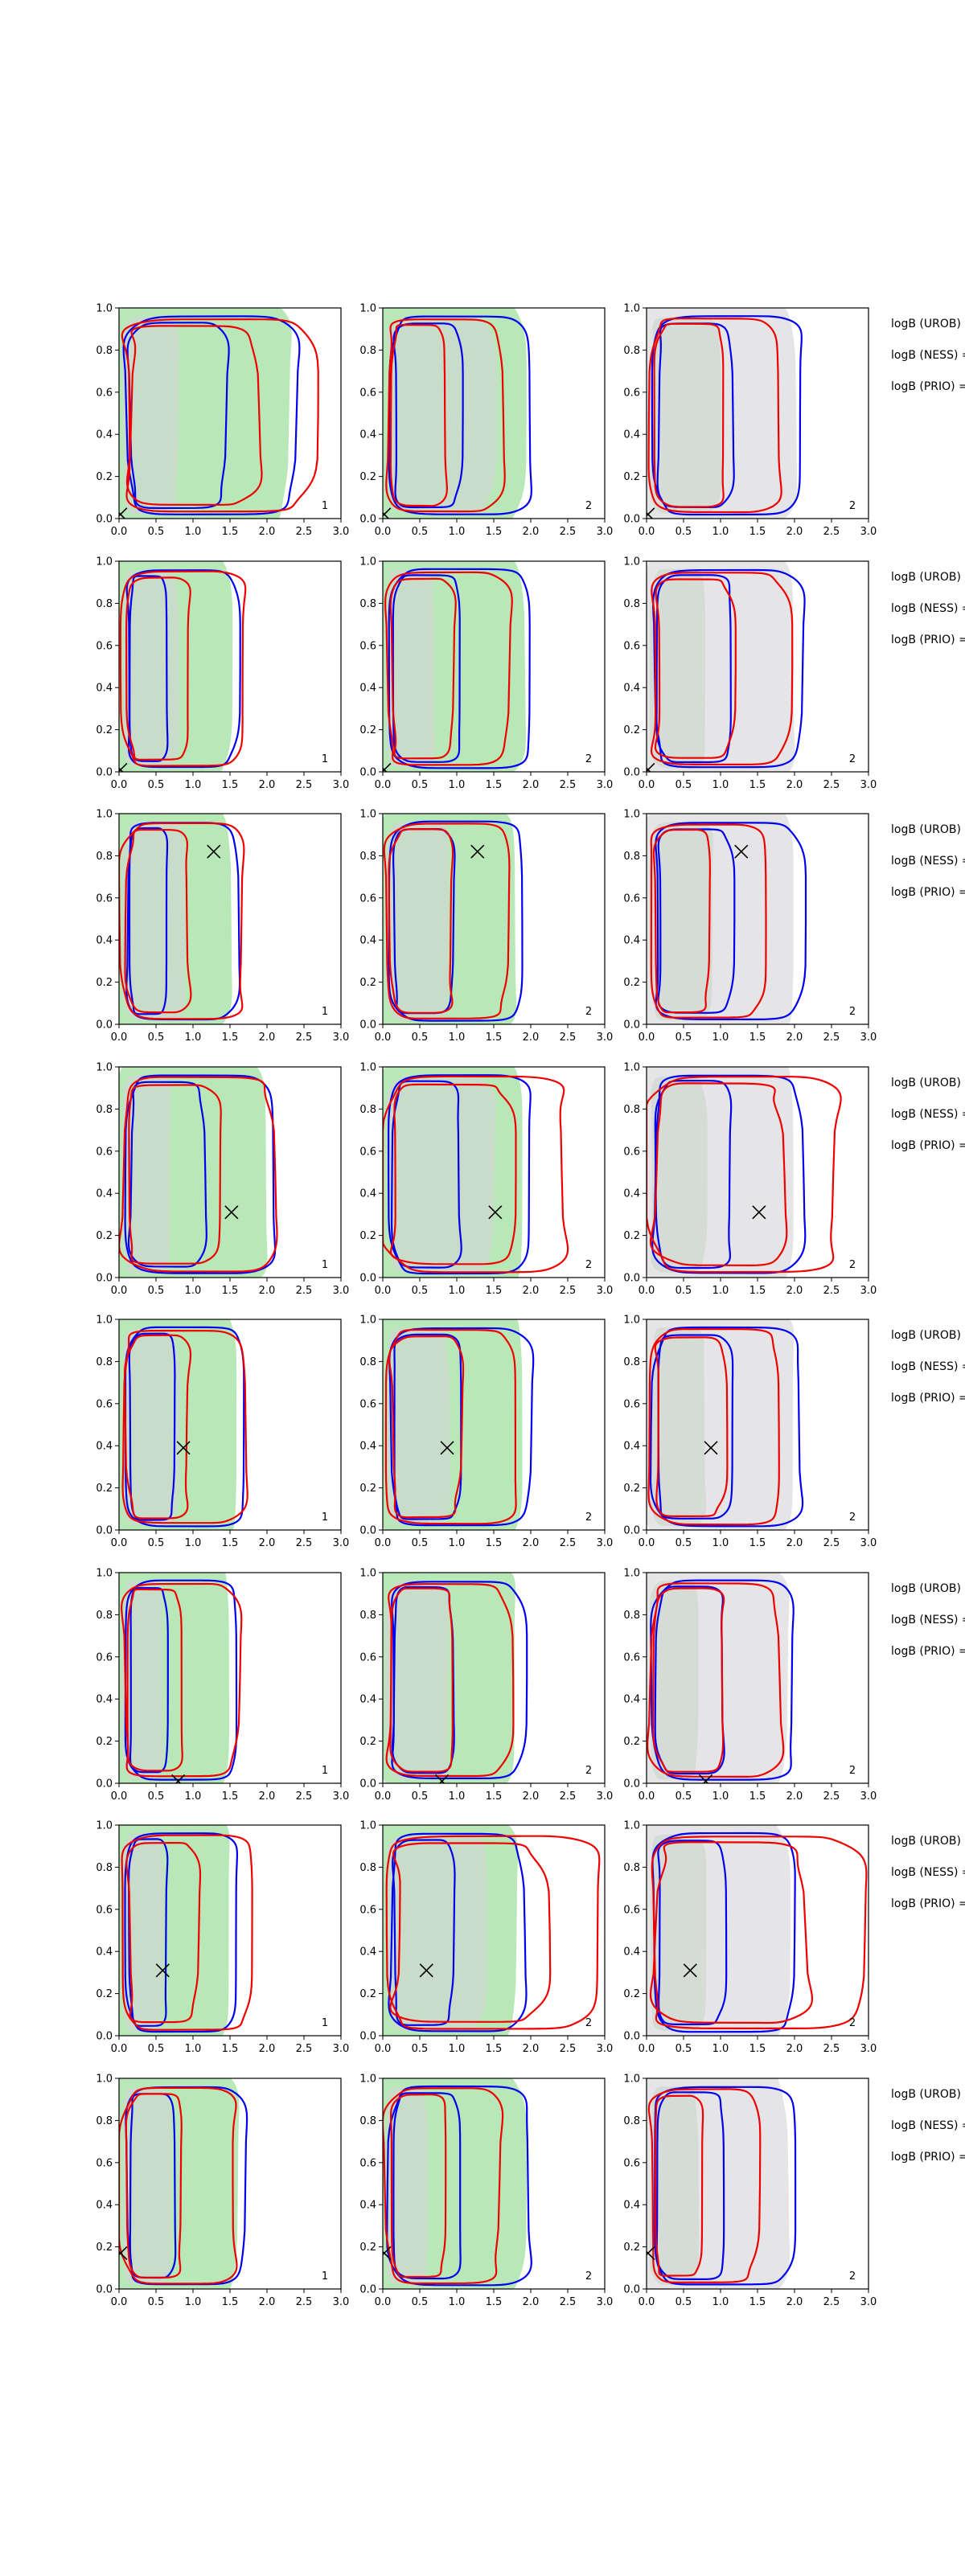 The width and height of the screenshot is (965, 2576). Describe the element at coordinates (852, 1518) in the screenshot. I see `panel-label: 2` at that location.